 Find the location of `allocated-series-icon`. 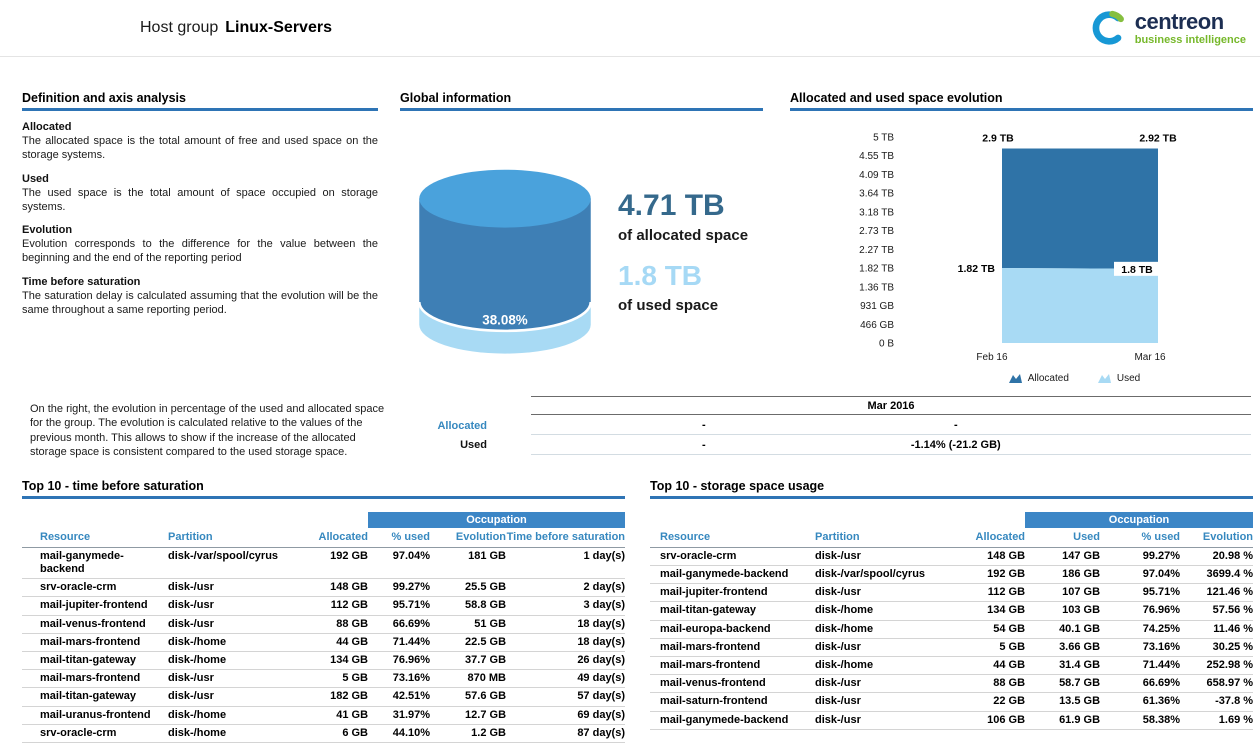

allocated-series-icon is located at coordinates (1015, 378).